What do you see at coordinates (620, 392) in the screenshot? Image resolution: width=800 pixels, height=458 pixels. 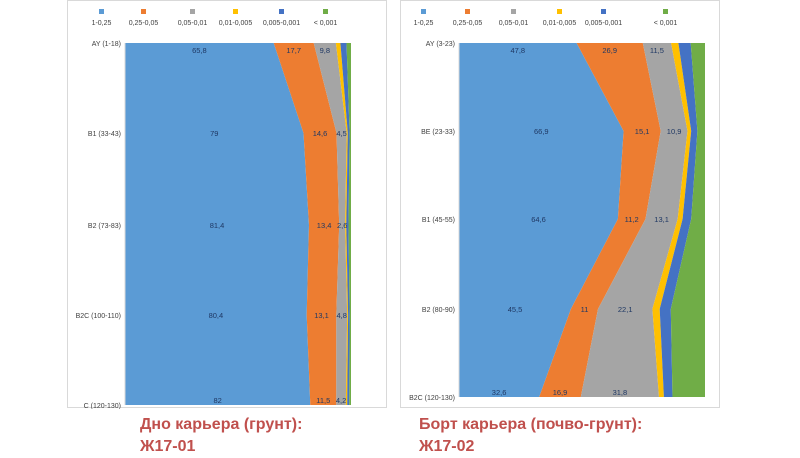 I see `data-label: 31,8` at bounding box center [620, 392].